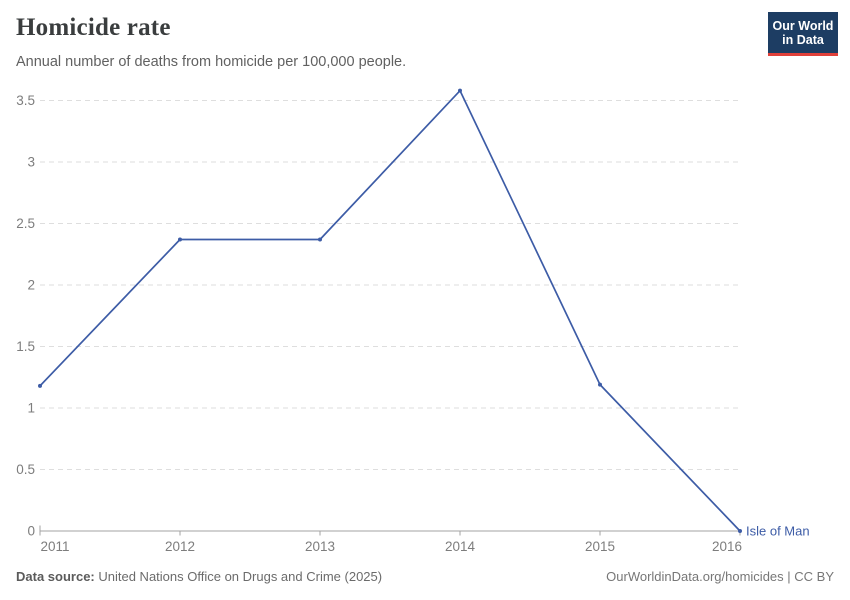  I want to click on y-tick-label: 2, so click(31, 285).